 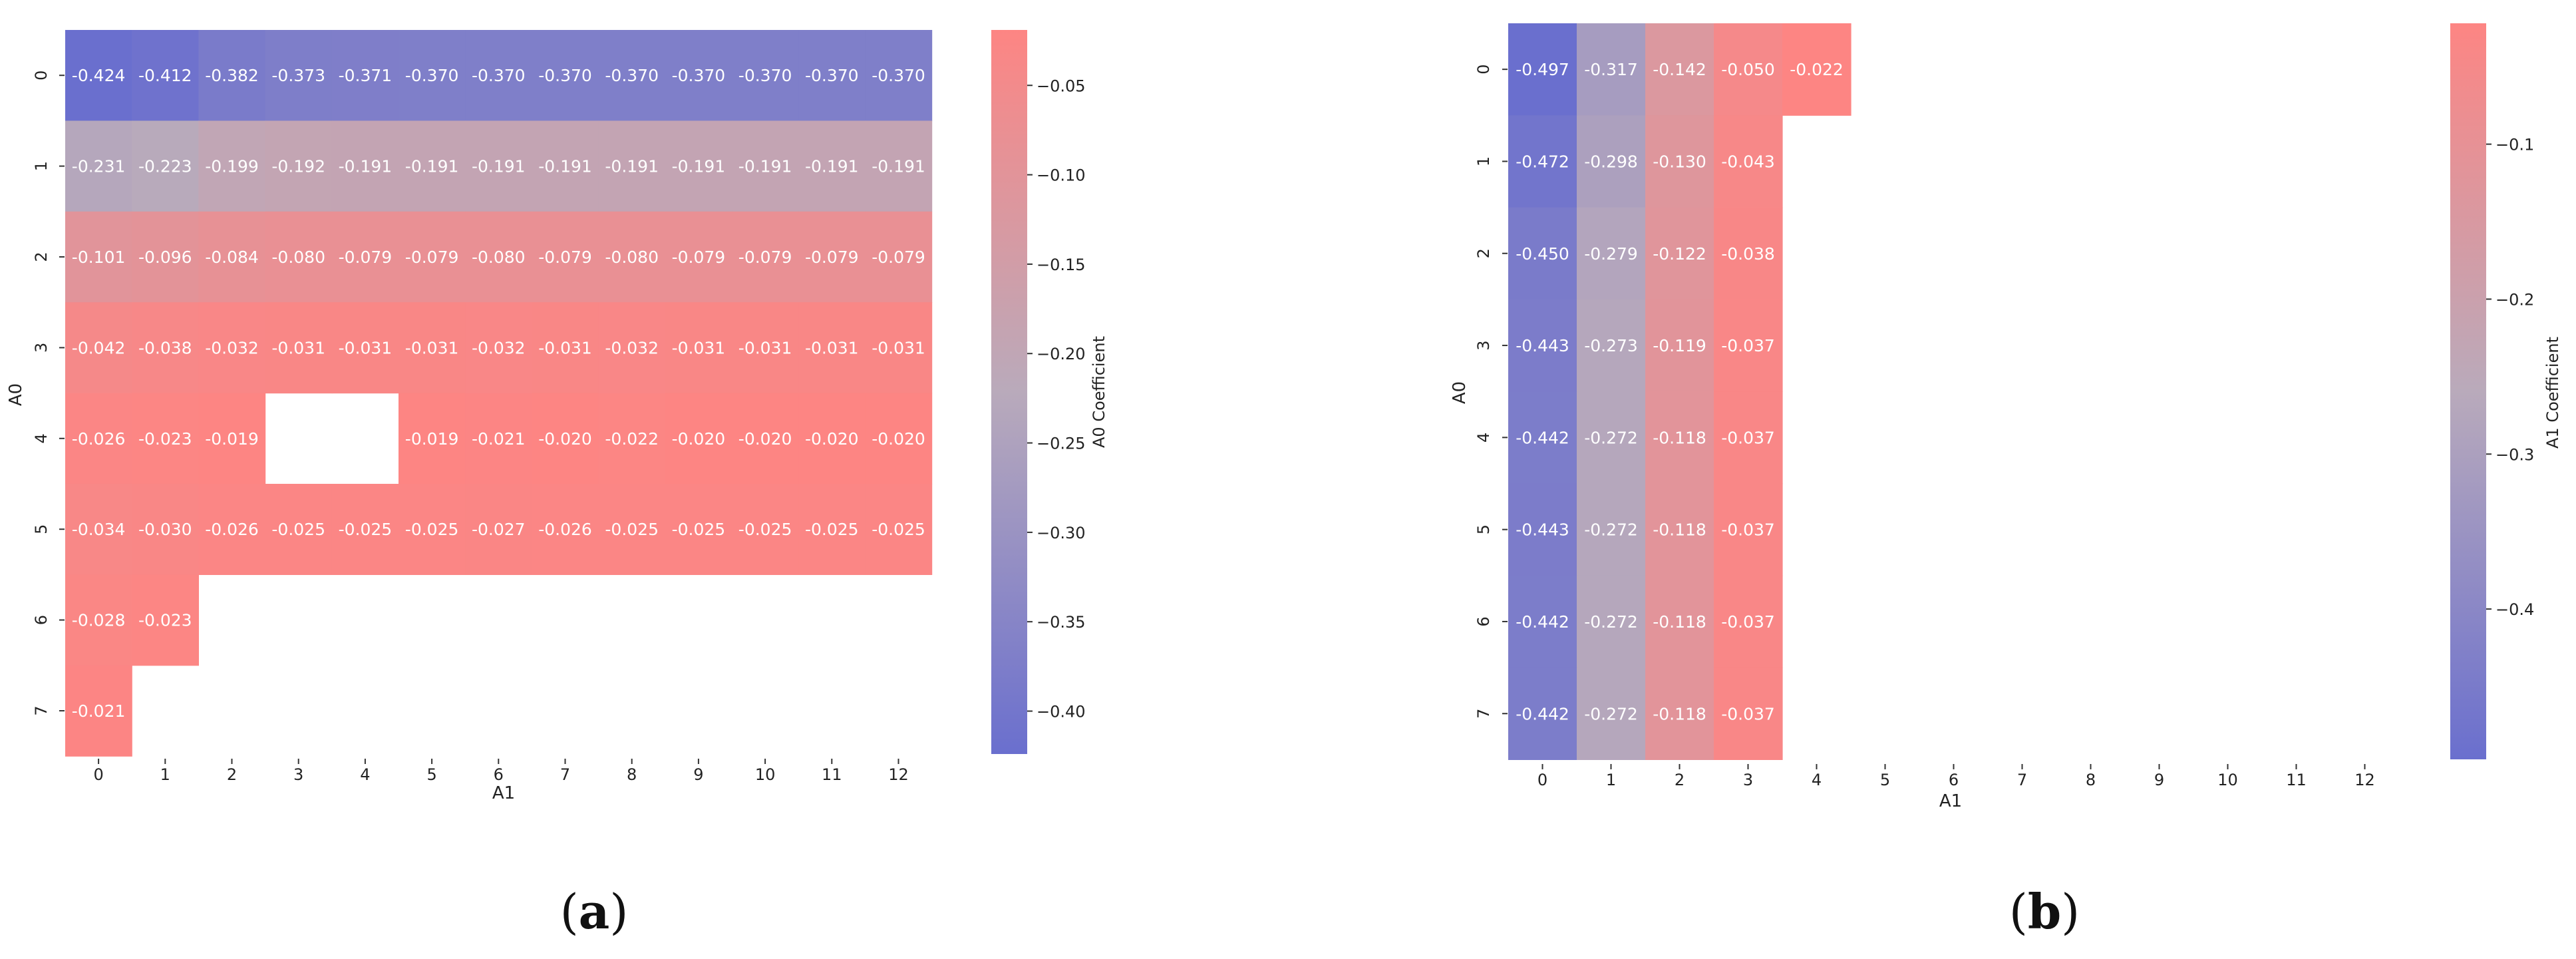 What do you see at coordinates (1542, 254) in the screenshot?
I see `heatmap-cell-value: -0.450` at bounding box center [1542, 254].